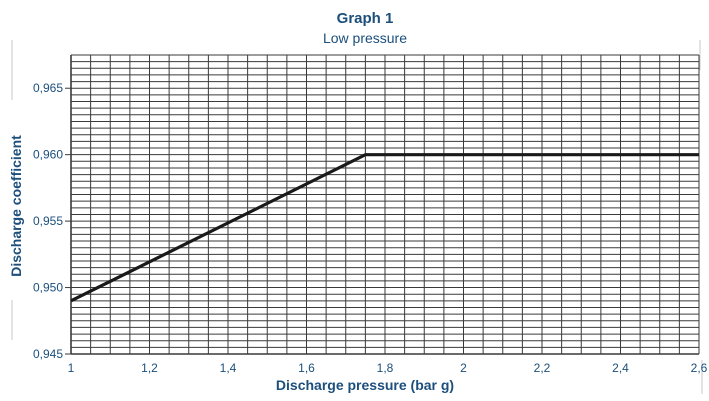 The image size is (709, 401). I want to click on x-tick-label: 2,6, so click(699, 368).